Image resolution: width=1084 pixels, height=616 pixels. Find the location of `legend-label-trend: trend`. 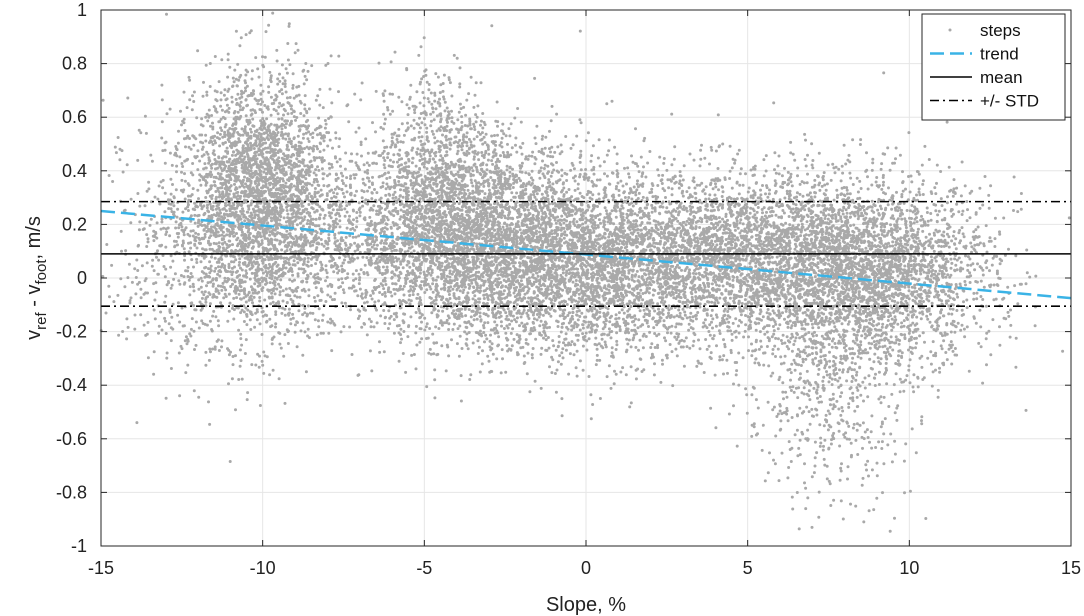

legend-label-trend: trend is located at coordinates (999, 54).